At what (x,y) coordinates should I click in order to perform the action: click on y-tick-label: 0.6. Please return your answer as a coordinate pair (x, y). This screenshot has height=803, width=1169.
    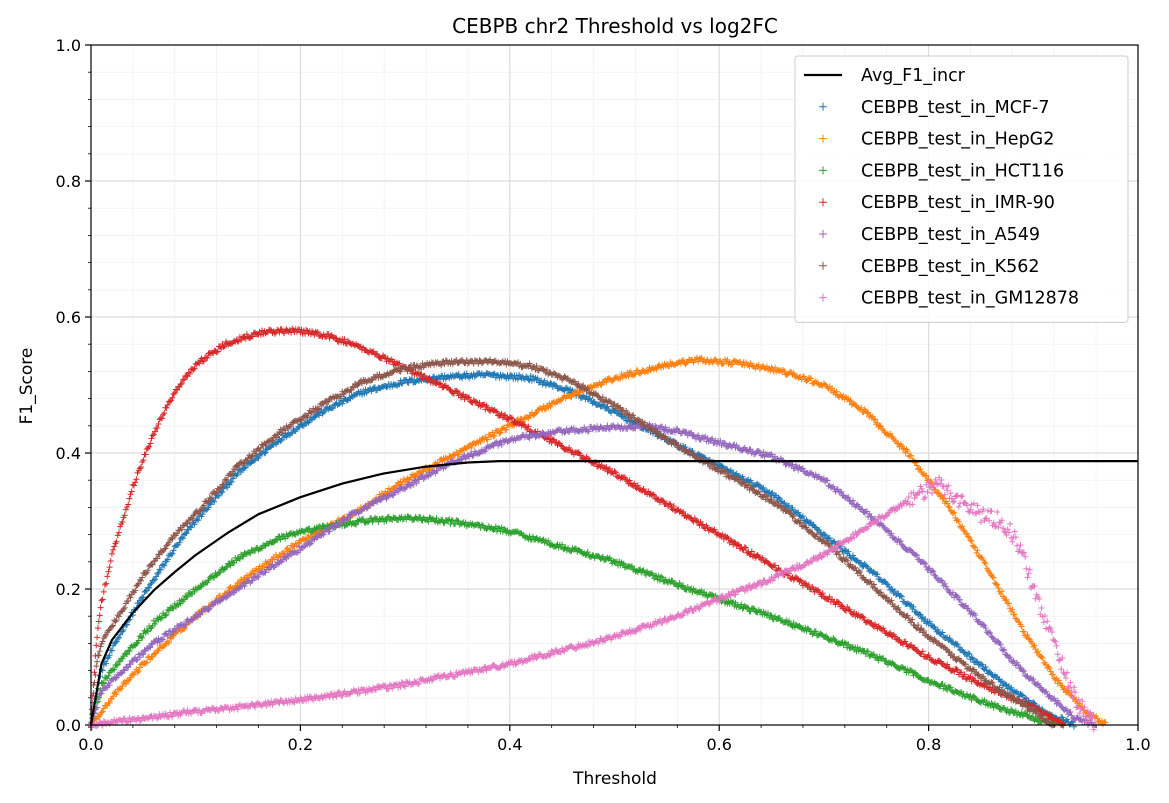
    Looking at the image, I should click on (68, 317).